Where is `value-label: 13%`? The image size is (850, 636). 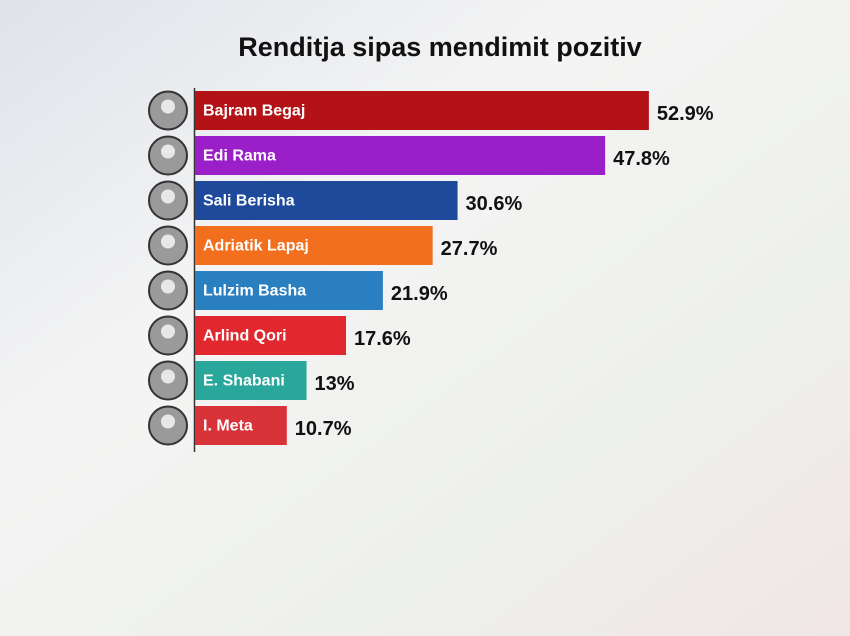 value-label: 13% is located at coordinates (335, 384).